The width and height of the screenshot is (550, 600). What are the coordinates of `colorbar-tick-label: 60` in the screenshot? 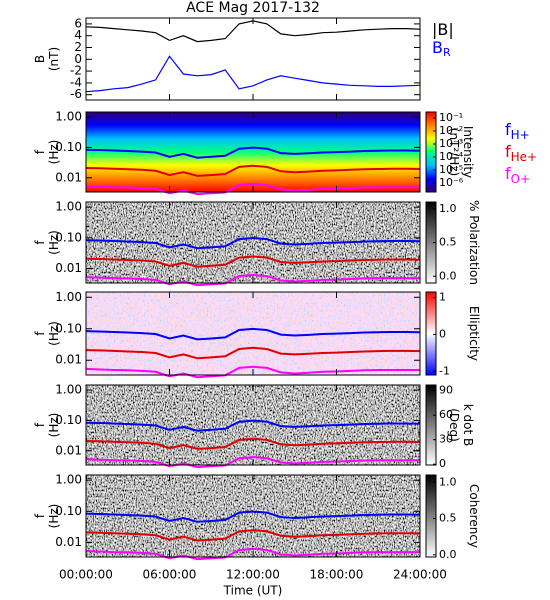 It's located at (446, 414).